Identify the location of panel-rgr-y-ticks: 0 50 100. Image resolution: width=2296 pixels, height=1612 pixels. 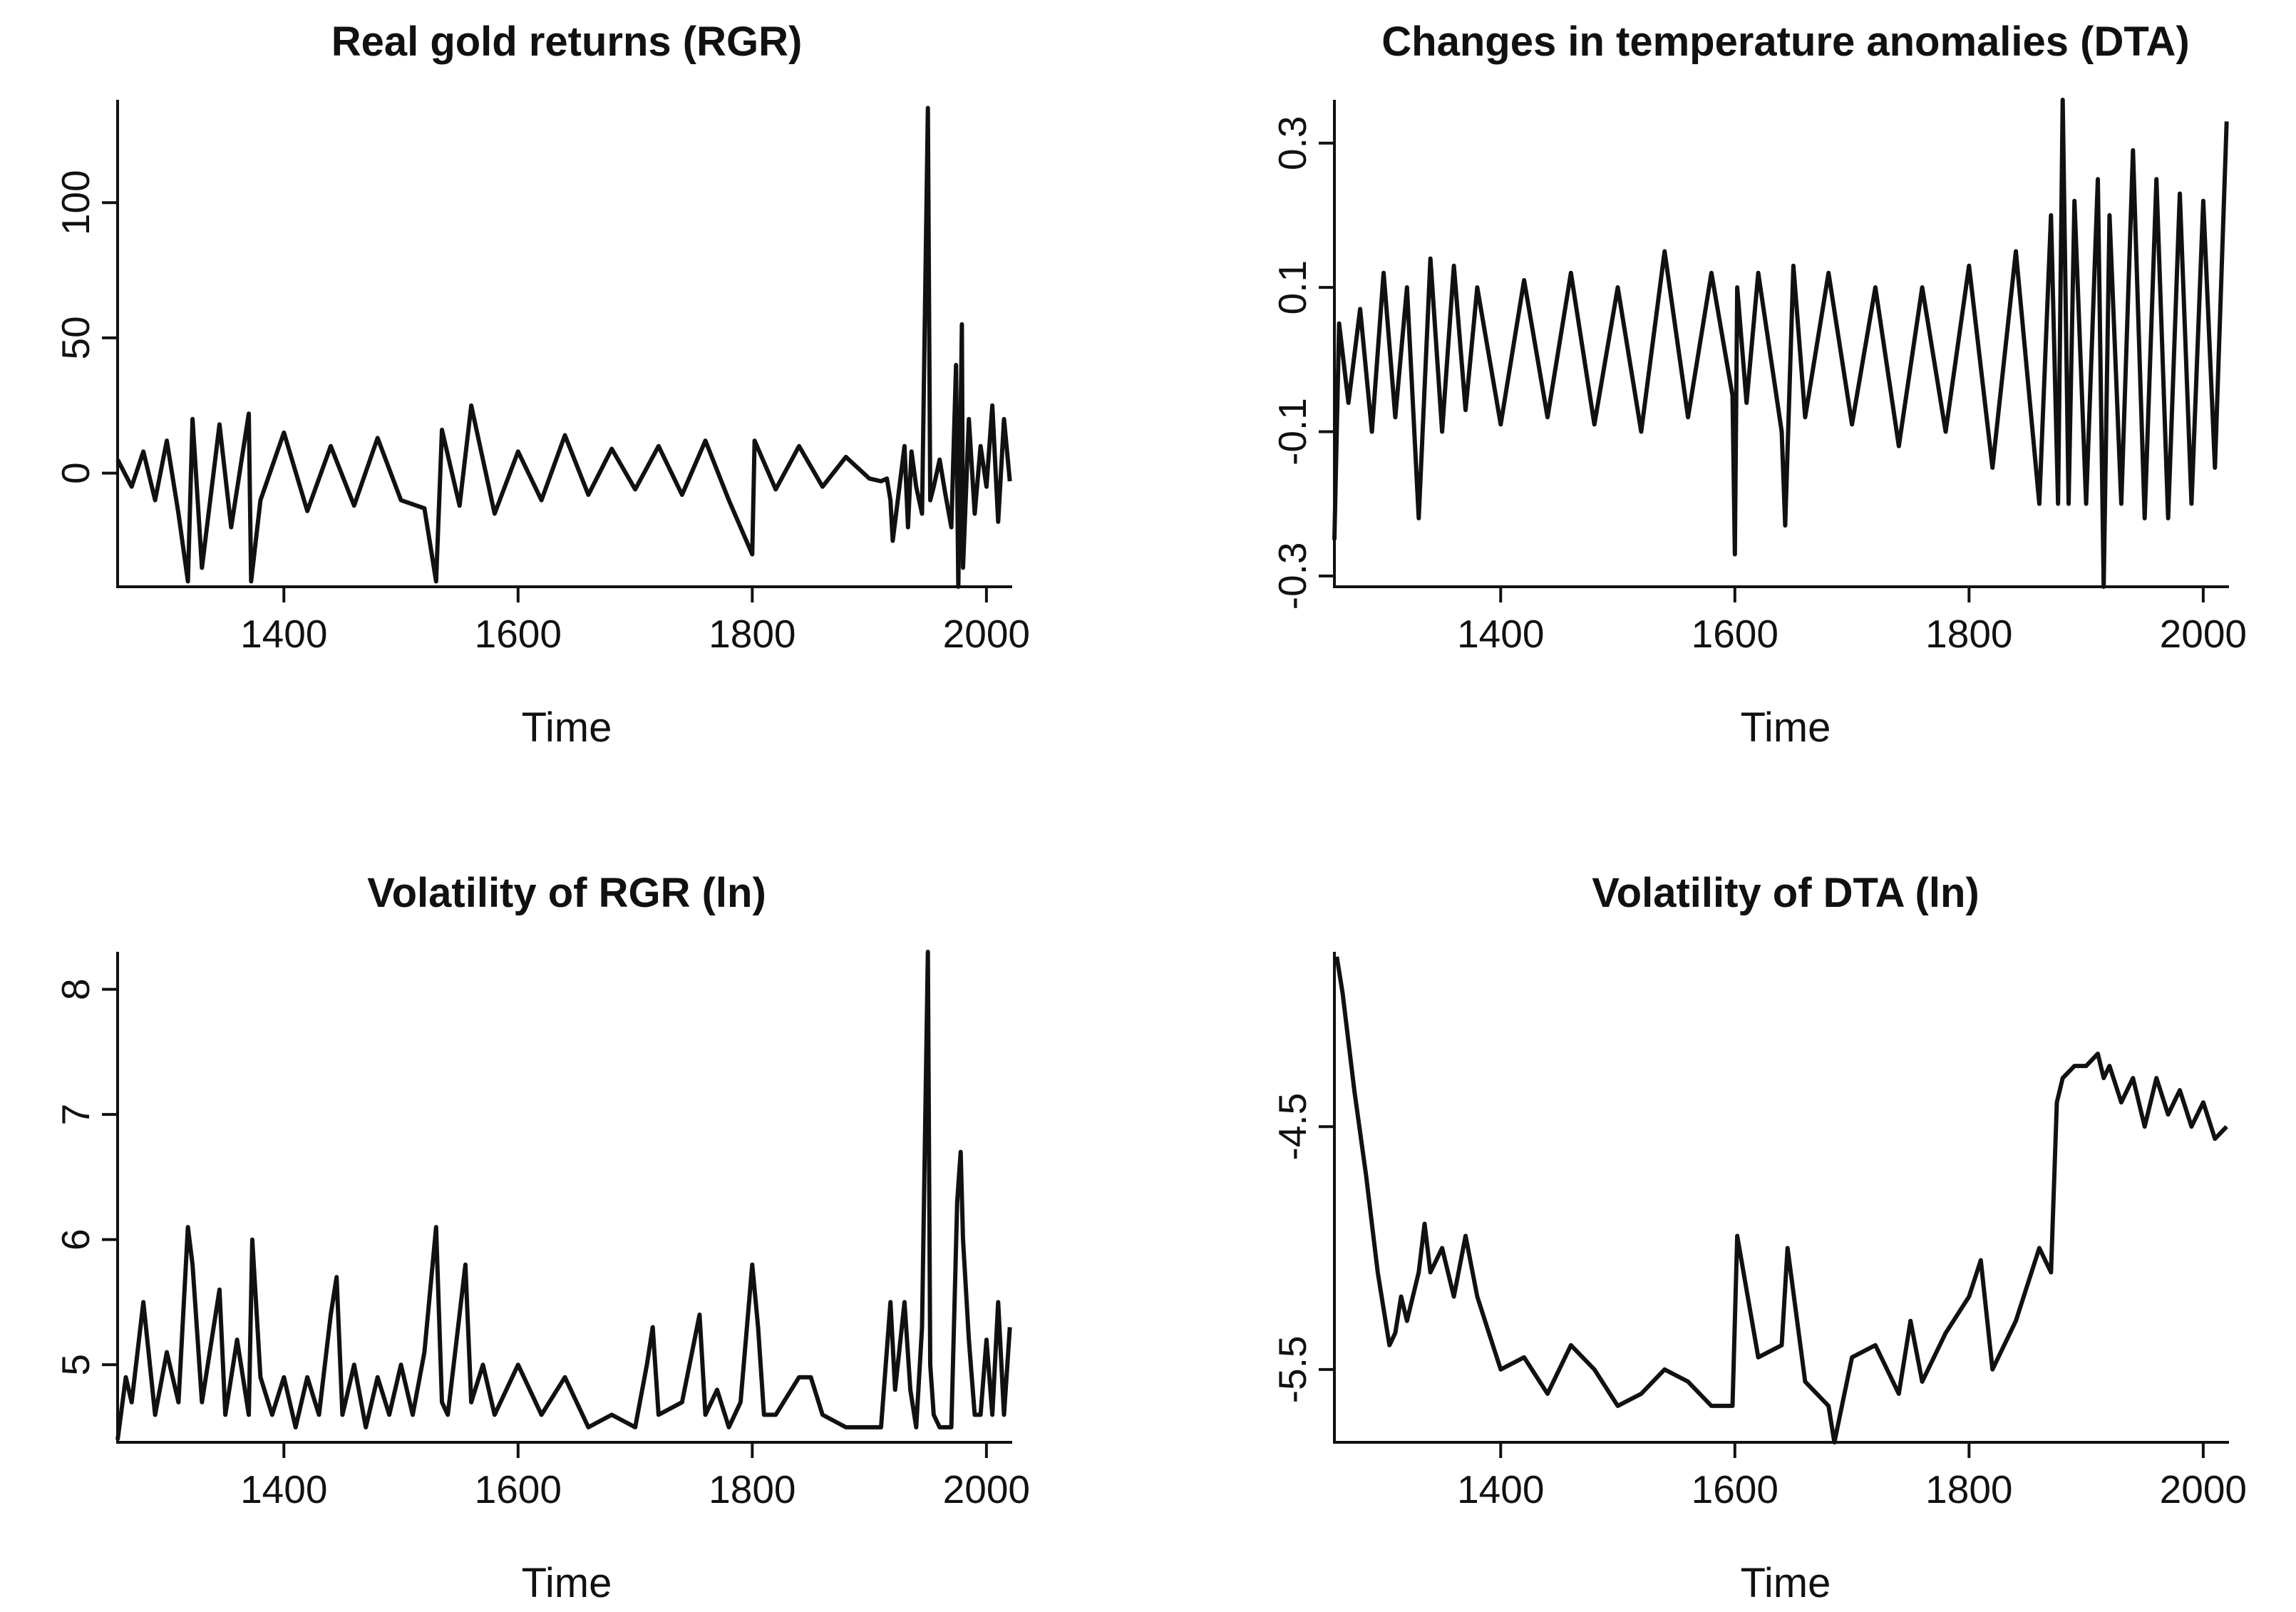
(85, 327).